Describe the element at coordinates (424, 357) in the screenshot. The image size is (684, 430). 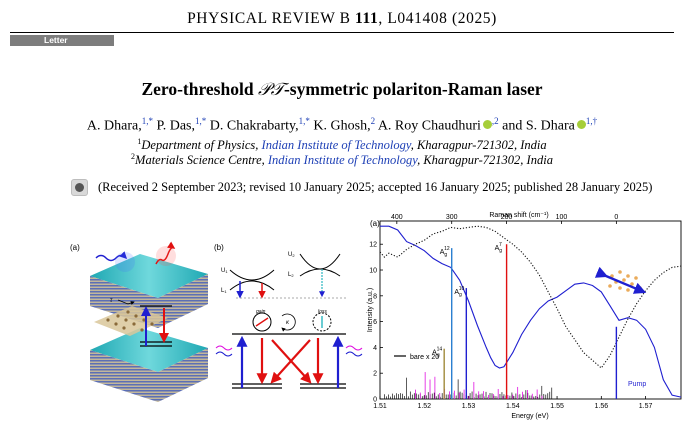
I see `legend-label: bare x 20` at that location.